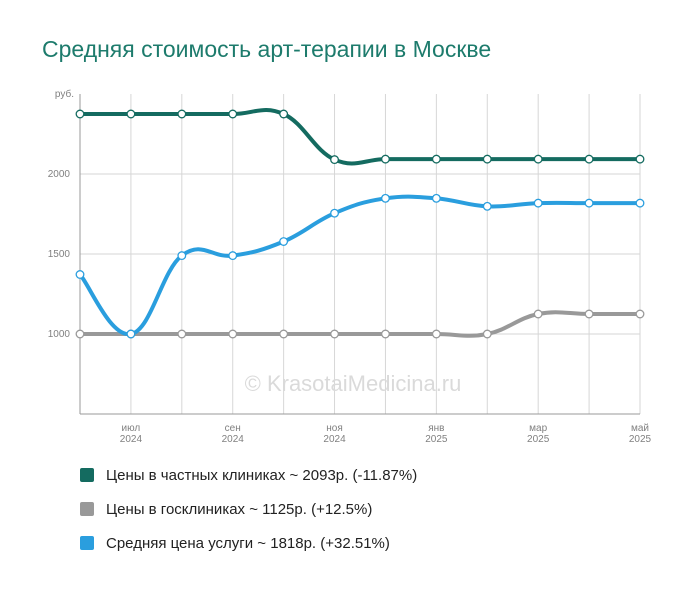 The height and width of the screenshot is (591, 700). I want to click on x-tick-label-month: ноя, so click(334, 428).